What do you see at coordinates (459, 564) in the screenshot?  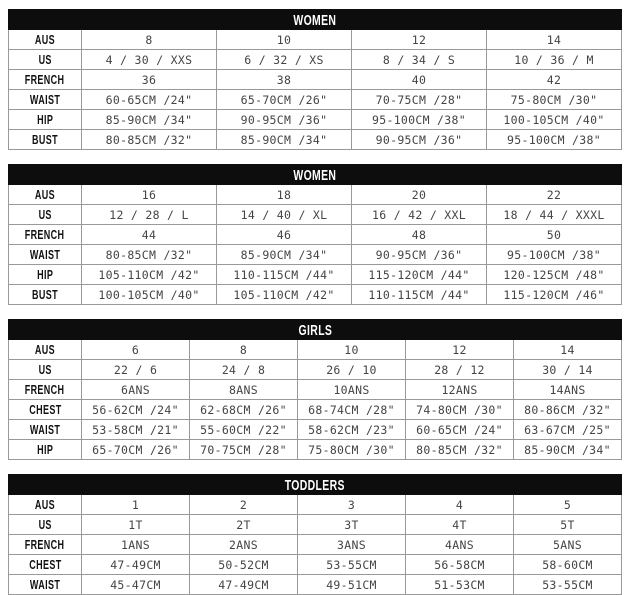 I see `size-cell: 56-58CM` at bounding box center [459, 564].